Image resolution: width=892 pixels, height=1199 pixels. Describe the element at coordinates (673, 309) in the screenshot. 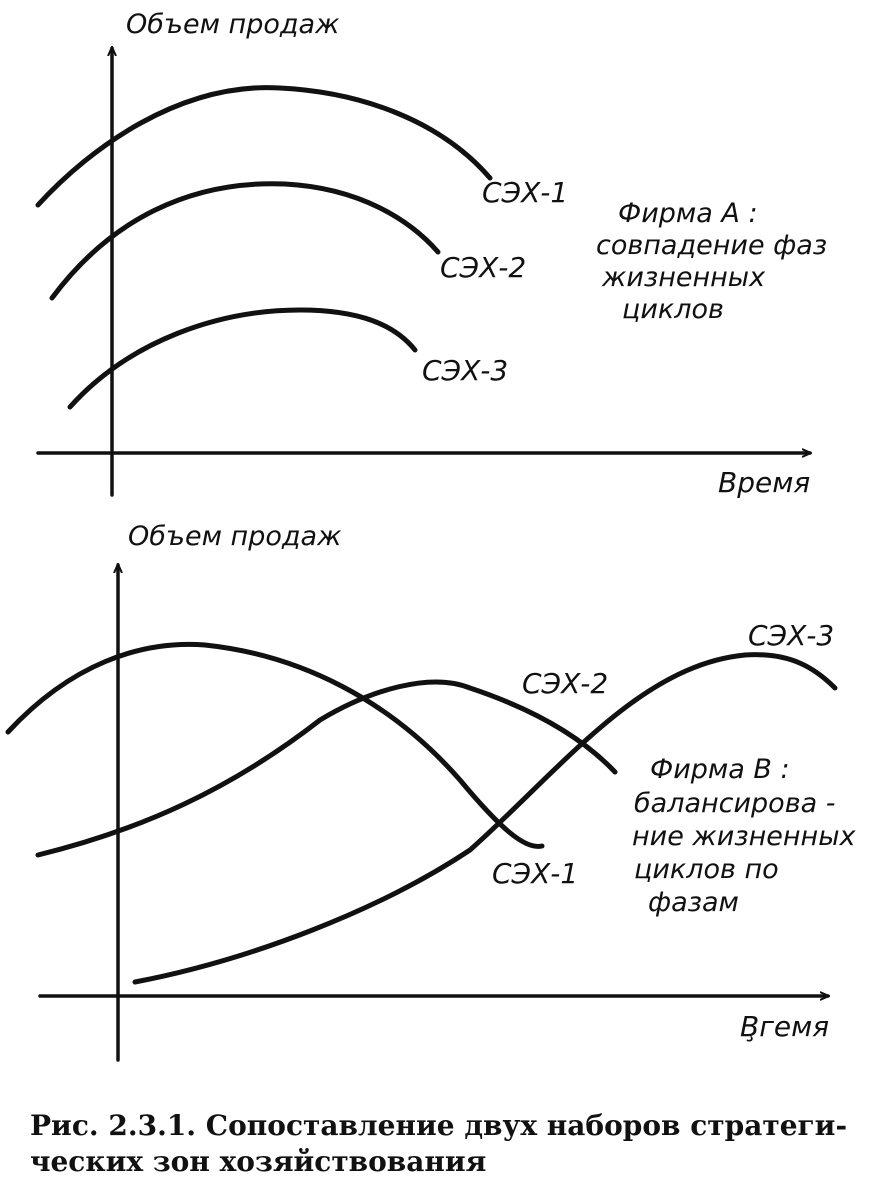

I see `firm-a-note-line: циклов` at that location.